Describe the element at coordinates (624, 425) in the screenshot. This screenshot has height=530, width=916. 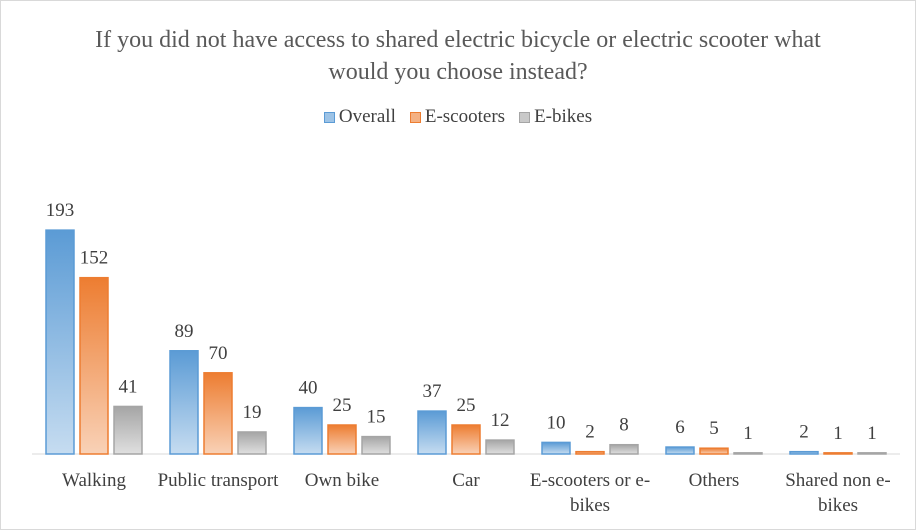
I see `value-label: 8` at that location.